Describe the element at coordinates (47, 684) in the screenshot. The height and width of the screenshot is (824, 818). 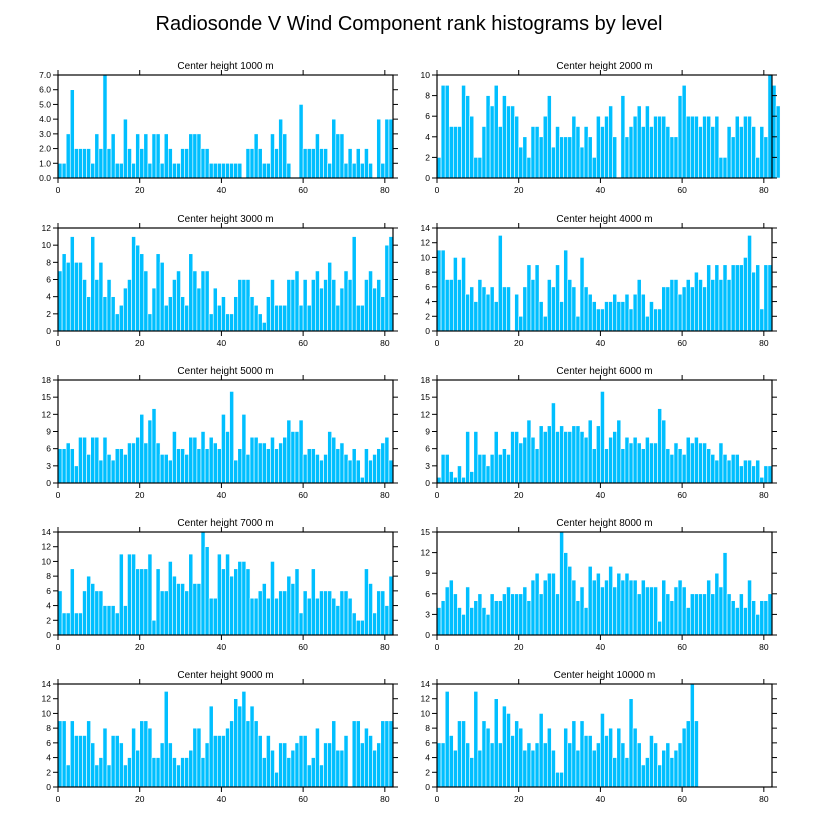
I see `y-tick-label: 14` at that location.